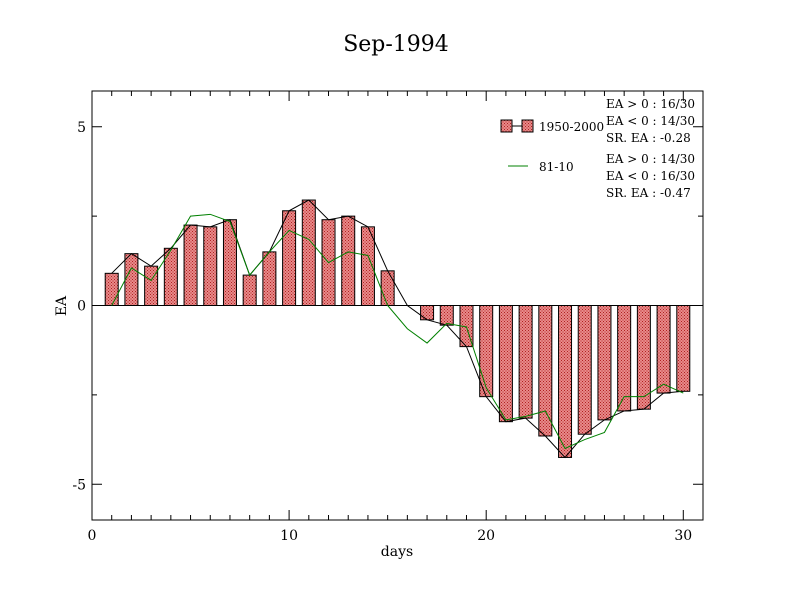 The height and width of the screenshot is (612, 792). I want to click on annotation-1-line-1: EA > 0 : 16/30, so click(650, 104).